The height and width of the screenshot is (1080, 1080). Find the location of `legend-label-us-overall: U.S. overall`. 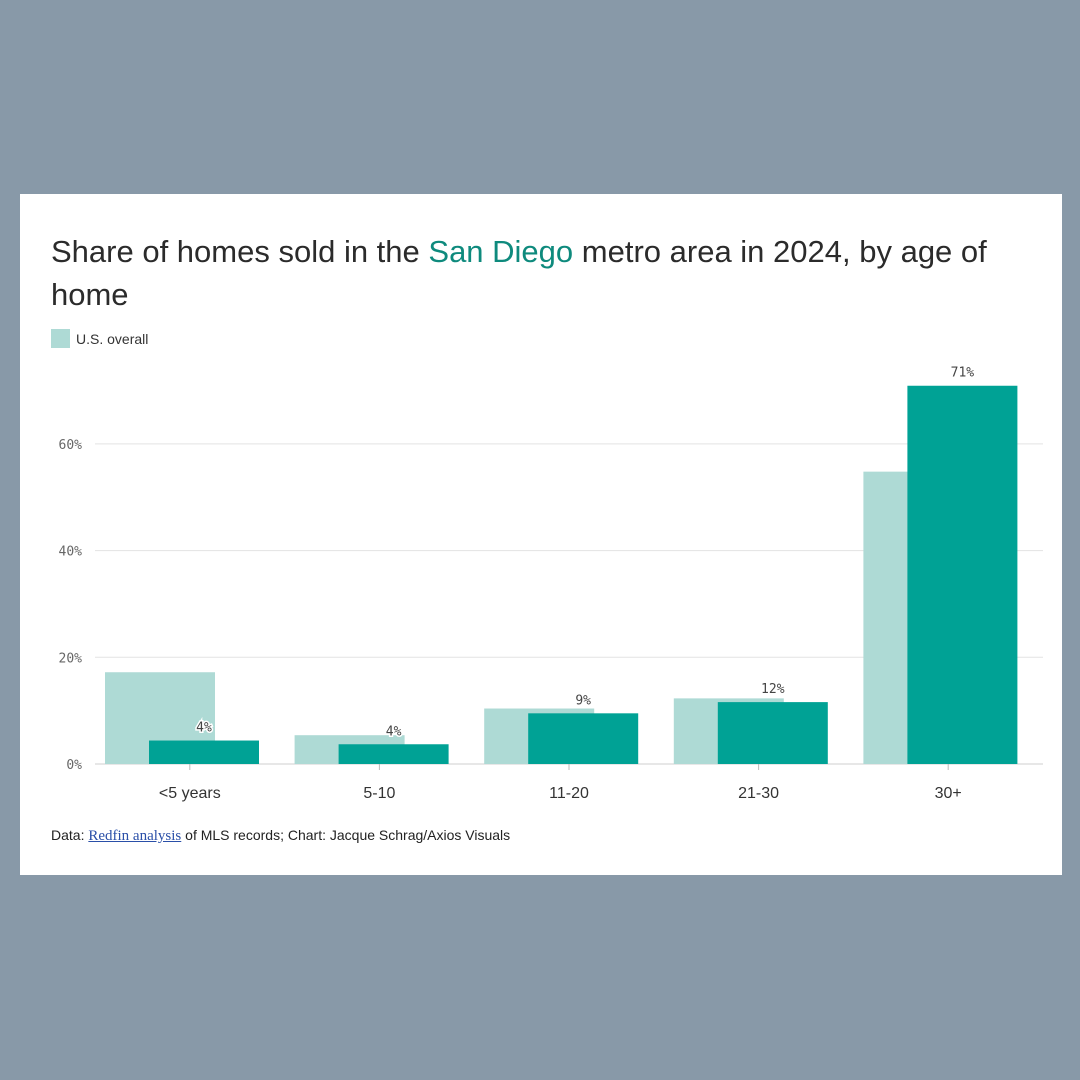

legend-label-us-overall: U.S. overall is located at coordinates (112, 338).